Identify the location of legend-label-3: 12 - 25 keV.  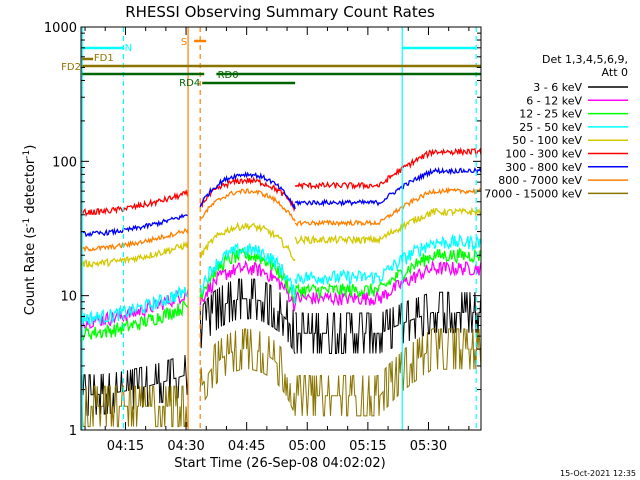
(550, 114).